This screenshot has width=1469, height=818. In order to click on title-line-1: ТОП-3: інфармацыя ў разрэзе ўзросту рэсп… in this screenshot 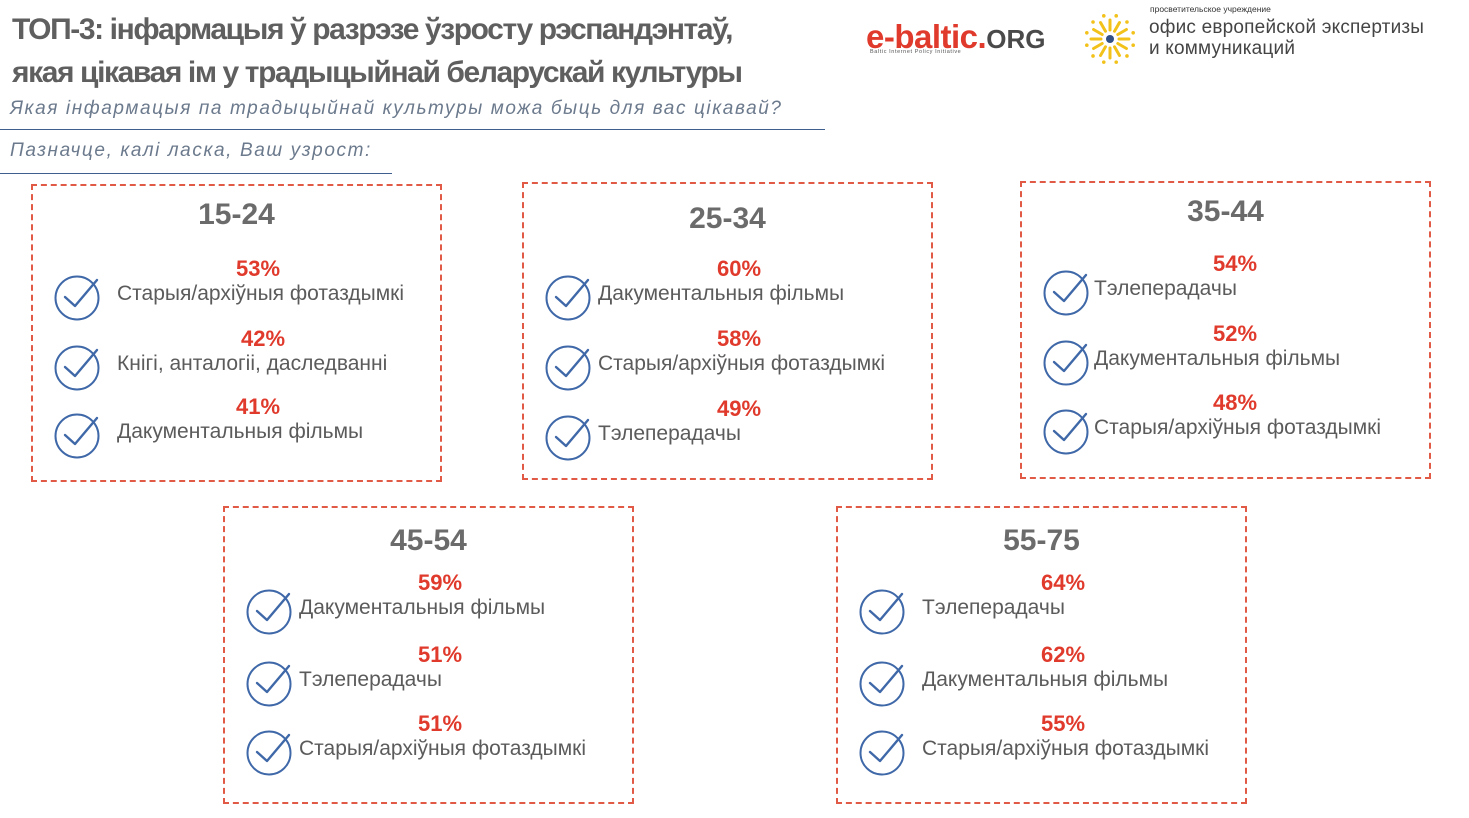, I will do `click(373, 29)`.